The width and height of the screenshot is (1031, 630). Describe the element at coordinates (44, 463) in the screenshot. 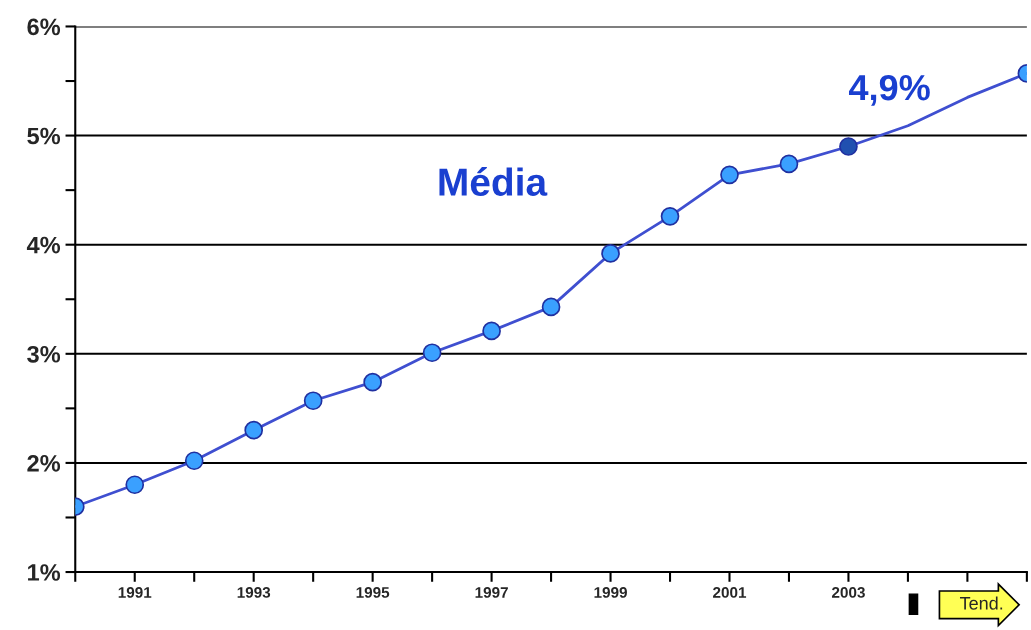

I see `y-tick-label: 2%` at that location.